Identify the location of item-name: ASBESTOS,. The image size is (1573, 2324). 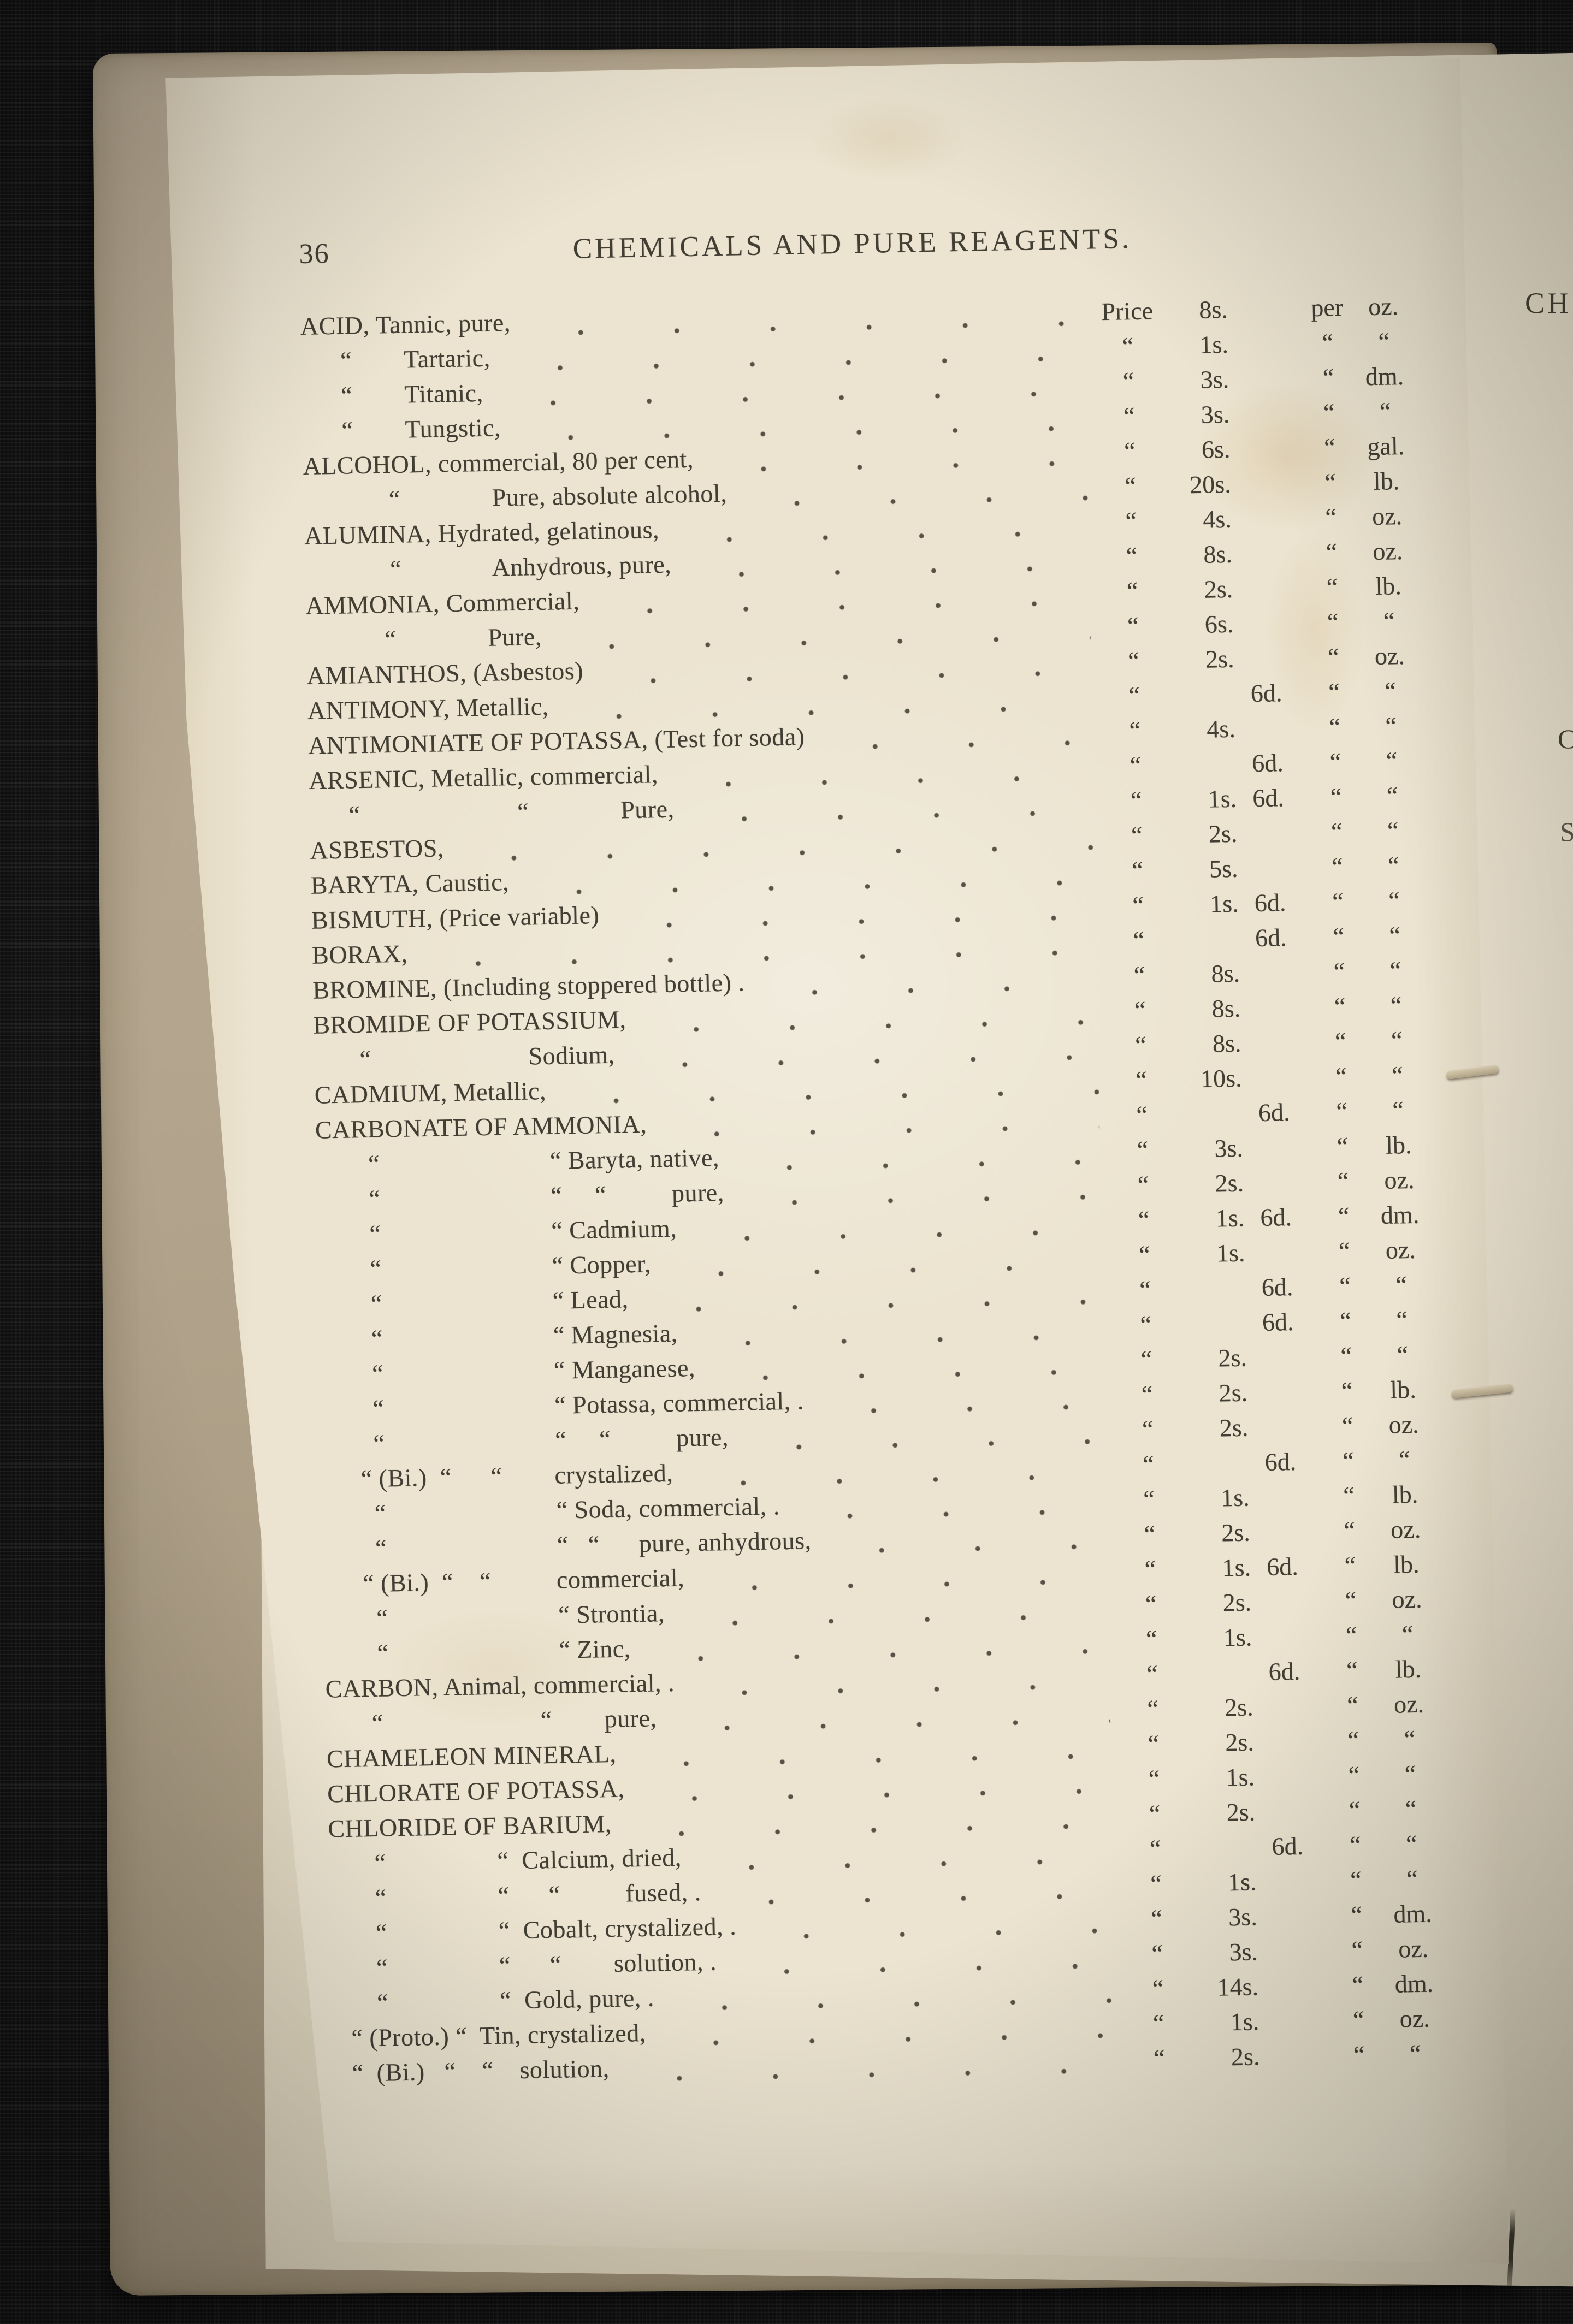
(378, 849).